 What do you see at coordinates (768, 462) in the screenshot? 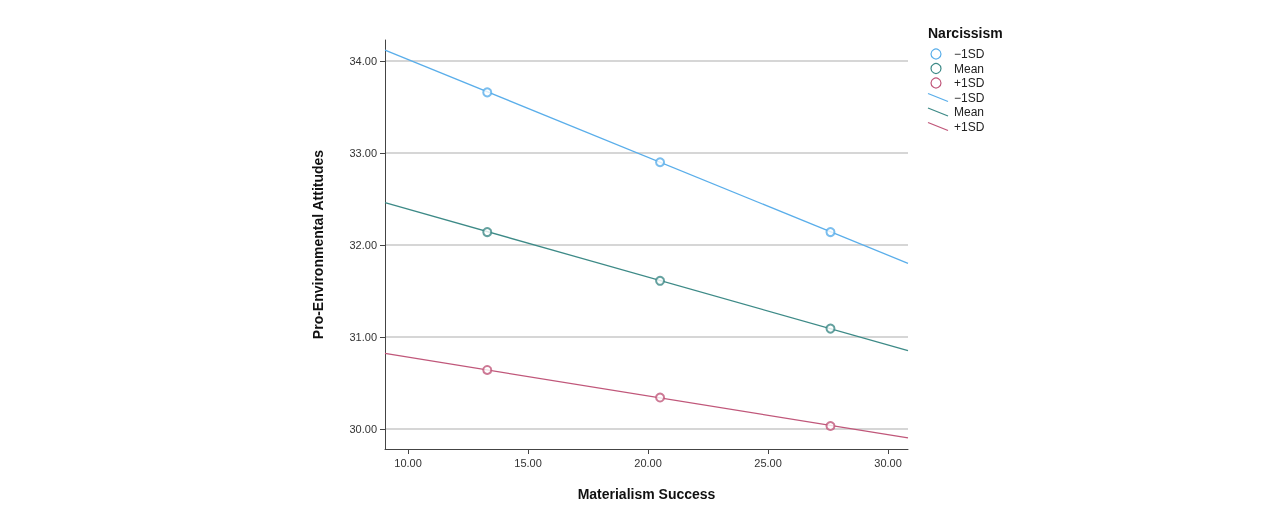
I see `x-tick-label: 25.00` at bounding box center [768, 462].